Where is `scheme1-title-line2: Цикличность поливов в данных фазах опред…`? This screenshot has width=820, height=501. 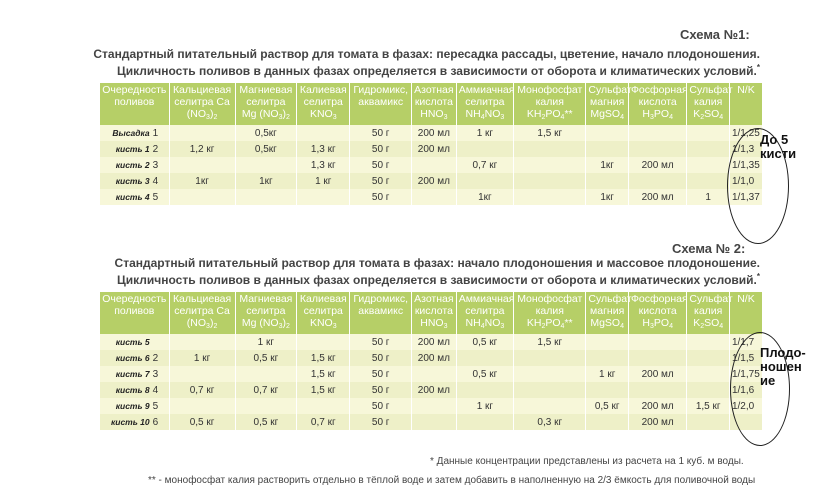
scheme1-title-line2: Цикличность поливов в данных фазах опред… is located at coordinates (438, 70).